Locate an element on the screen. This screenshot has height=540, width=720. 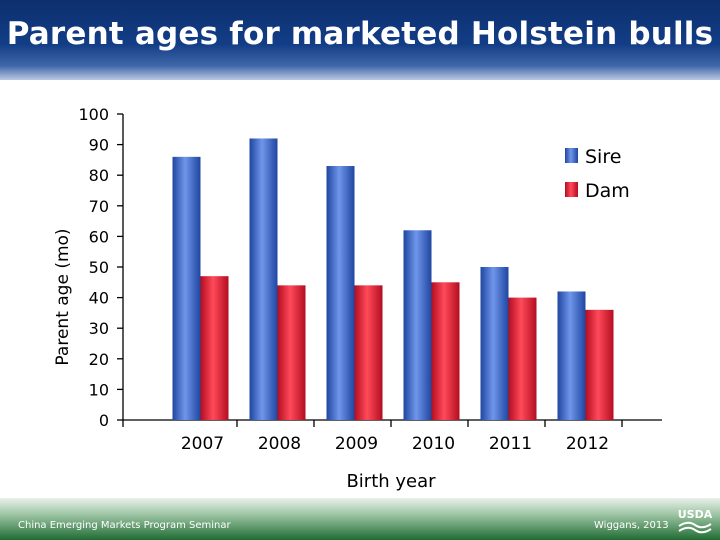
bar-dam-2008 is located at coordinates (291, 352).